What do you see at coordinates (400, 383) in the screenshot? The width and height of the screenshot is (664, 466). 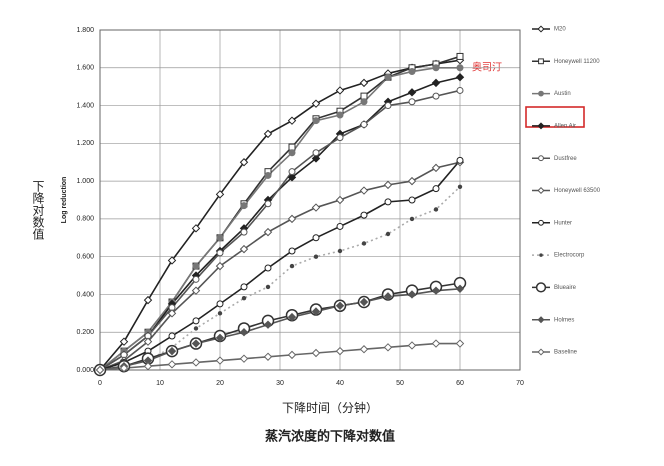 I see `x-tick-label: 50` at bounding box center [400, 383].